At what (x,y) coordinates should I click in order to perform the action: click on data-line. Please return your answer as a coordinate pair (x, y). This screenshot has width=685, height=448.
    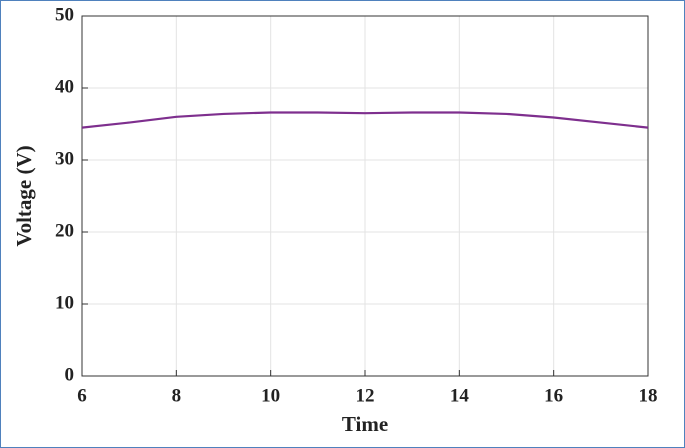
    Looking at the image, I should click on (365, 120).